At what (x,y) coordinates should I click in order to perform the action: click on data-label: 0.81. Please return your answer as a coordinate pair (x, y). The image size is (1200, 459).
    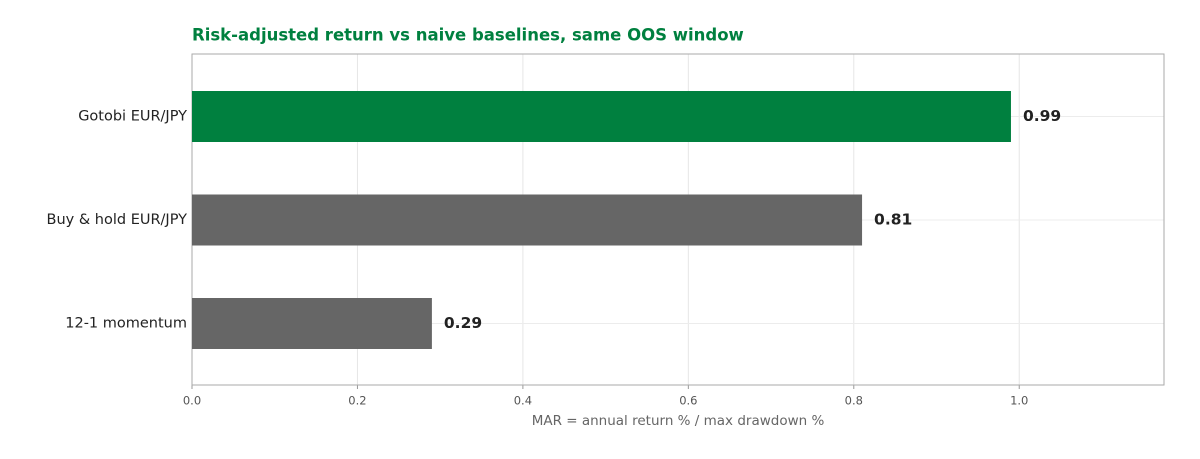
    Looking at the image, I should click on (893, 220).